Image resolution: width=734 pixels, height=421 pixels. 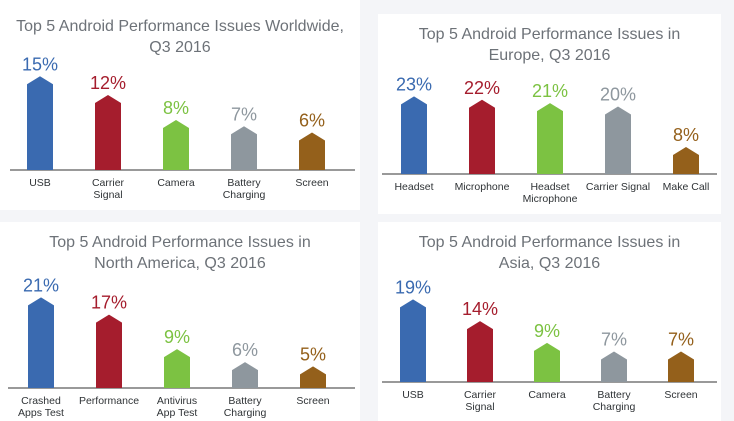 What do you see at coordinates (618, 95) in the screenshot?
I see `data-label: 20%` at bounding box center [618, 95].